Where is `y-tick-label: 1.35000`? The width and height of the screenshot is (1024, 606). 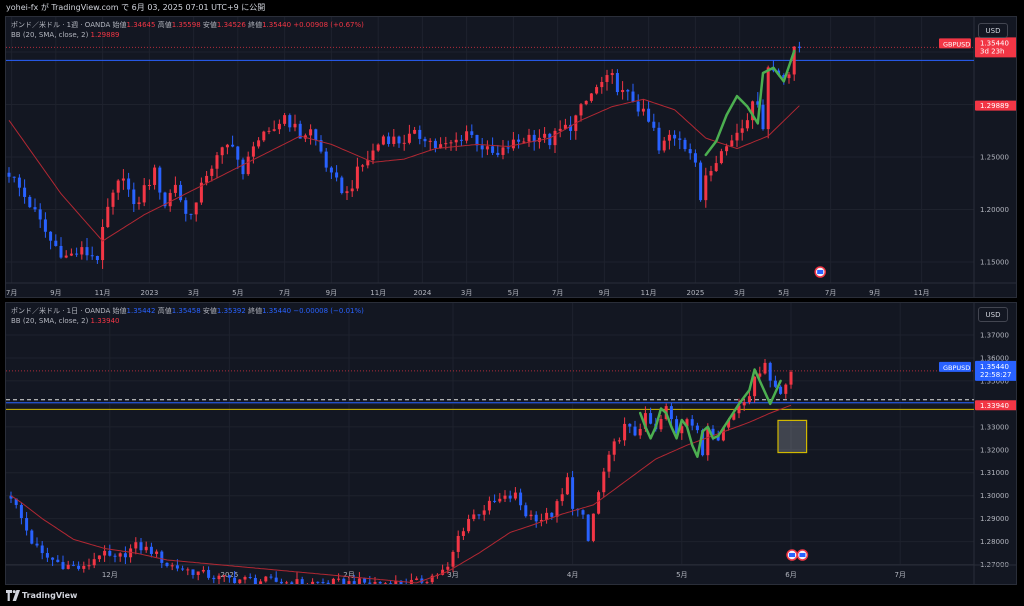 y-tick-label: 1.35000 is located at coordinates (994, 381).